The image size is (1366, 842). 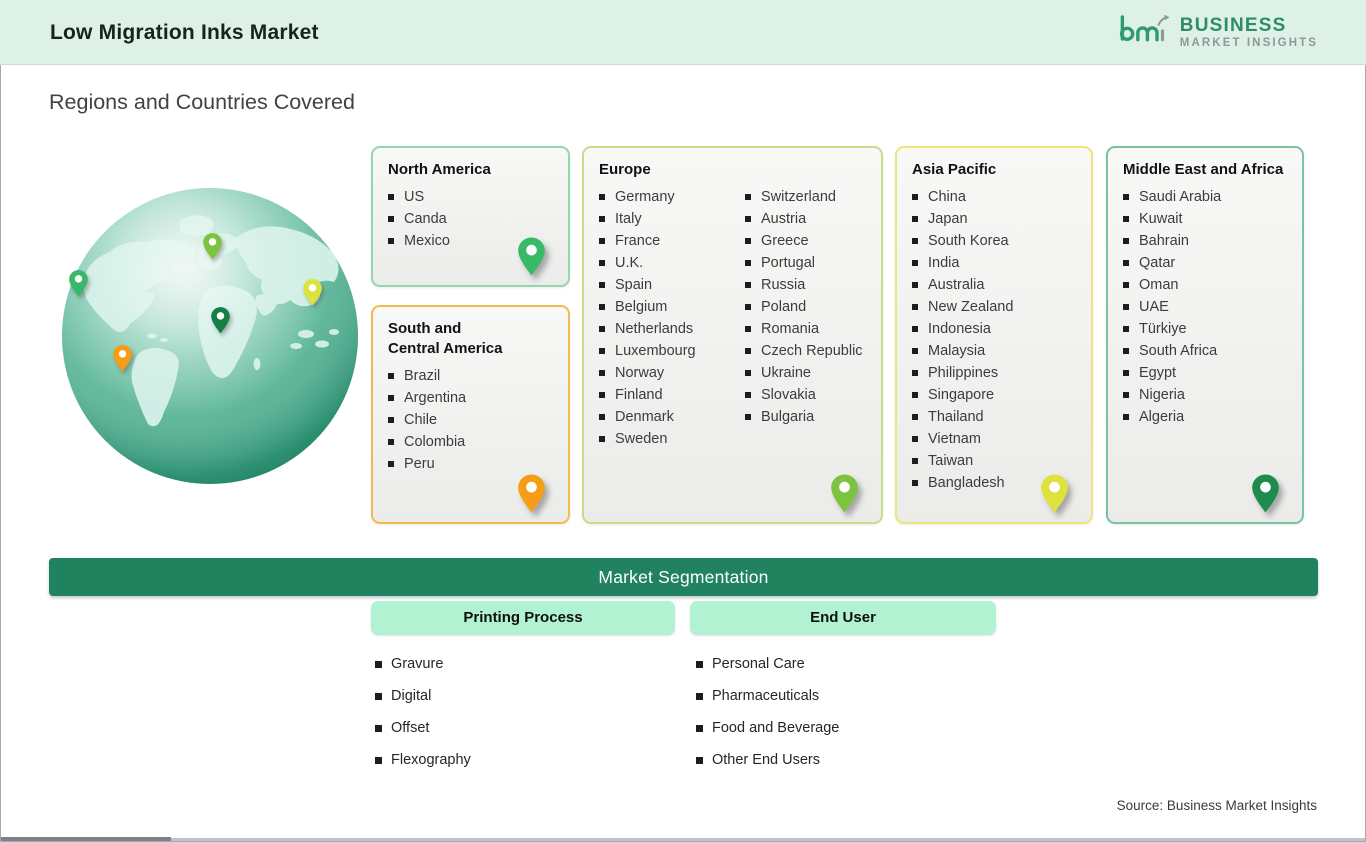 I want to click on country-label: Malaysia, so click(x=957, y=351).